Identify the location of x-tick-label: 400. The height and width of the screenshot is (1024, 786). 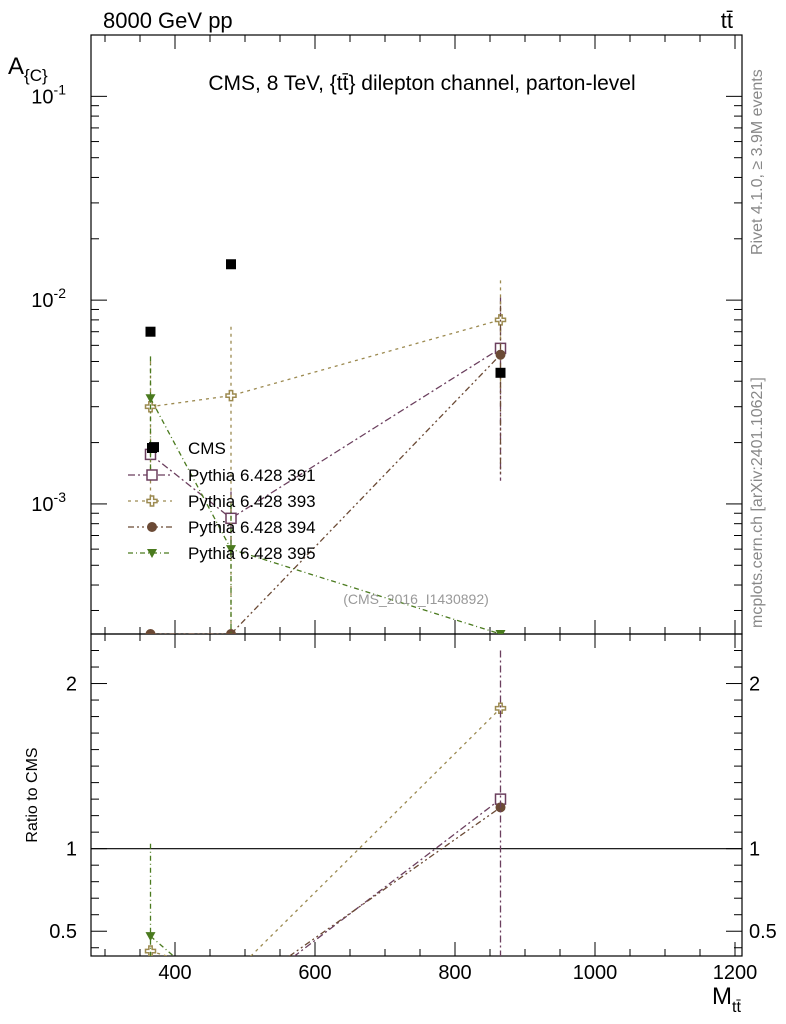
(174, 973).